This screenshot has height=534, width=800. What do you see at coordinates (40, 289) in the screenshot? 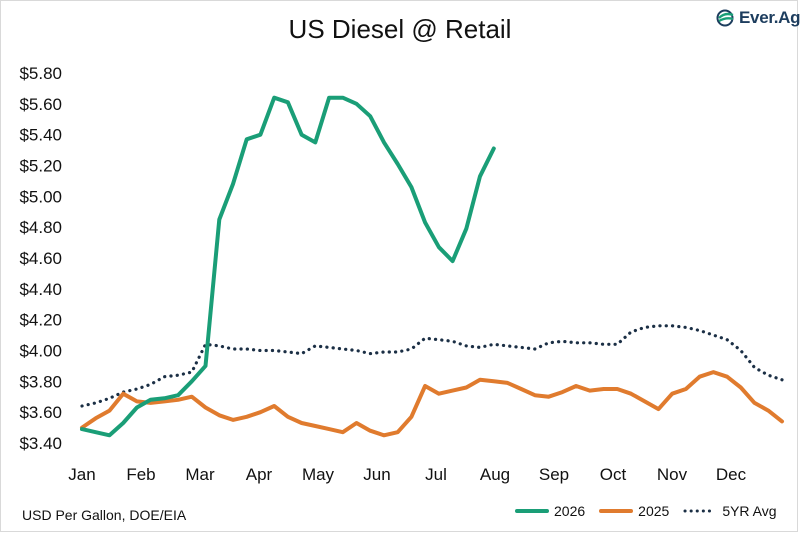
I see `y-tick-label: $4.40` at bounding box center [40, 289].